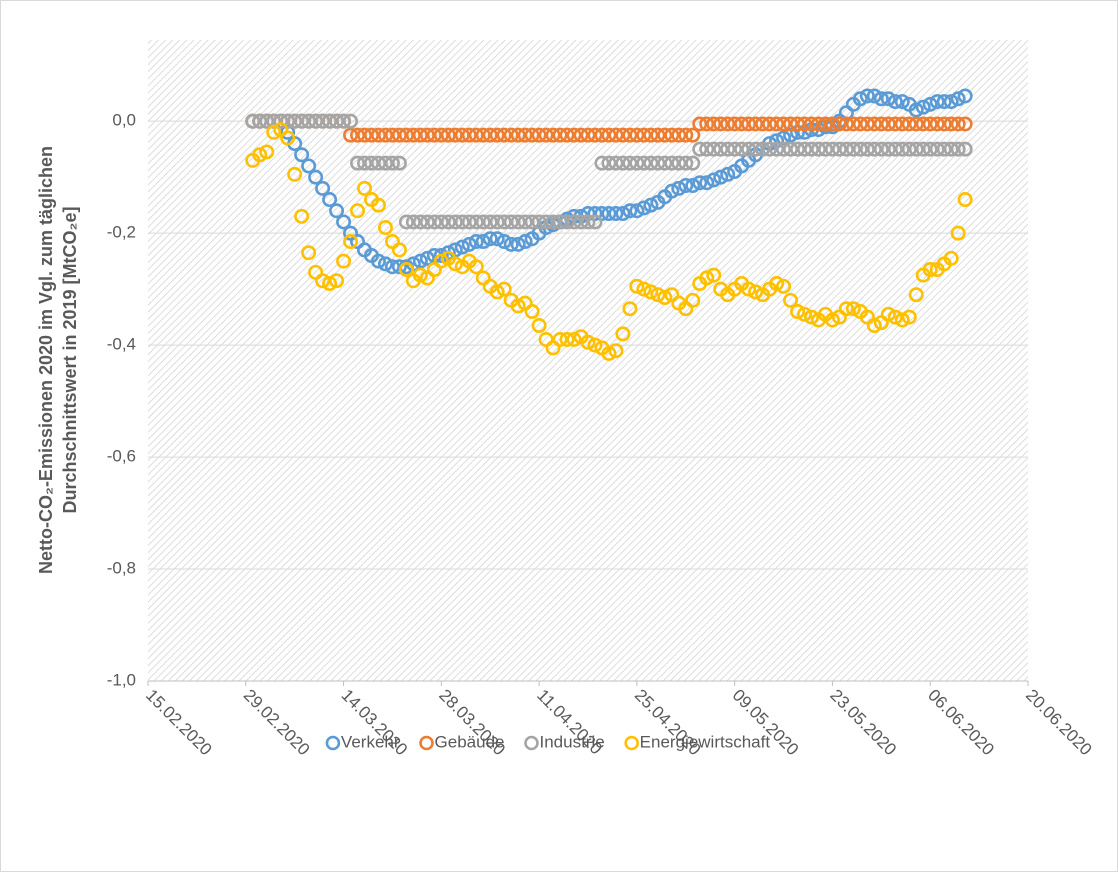 The width and height of the screenshot is (1118, 877). Describe the element at coordinates (121, 568) in the screenshot. I see `y-tick-label: -0,8` at that location.